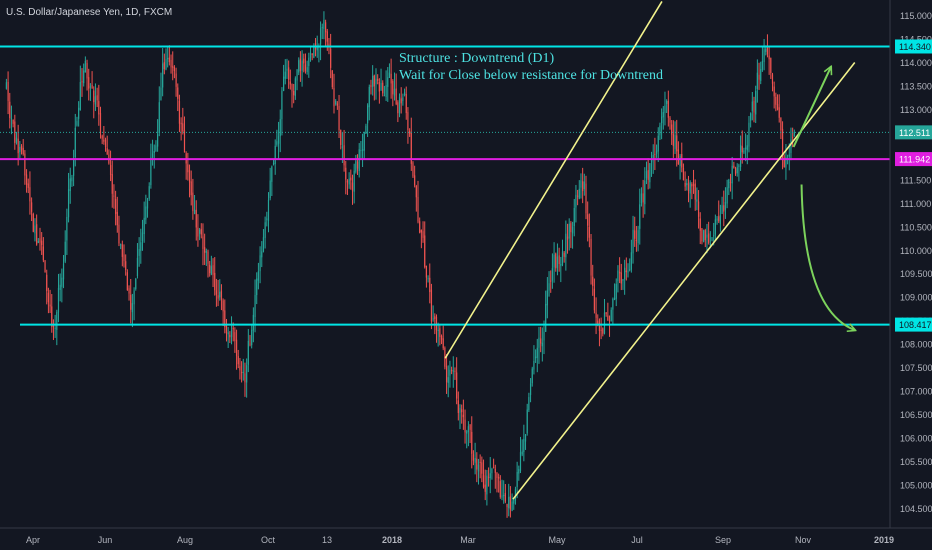 This screenshot has height=550, width=932. Describe the element at coordinates (916, 368) in the screenshot. I see `price-tick-label: 107.500` at that location.